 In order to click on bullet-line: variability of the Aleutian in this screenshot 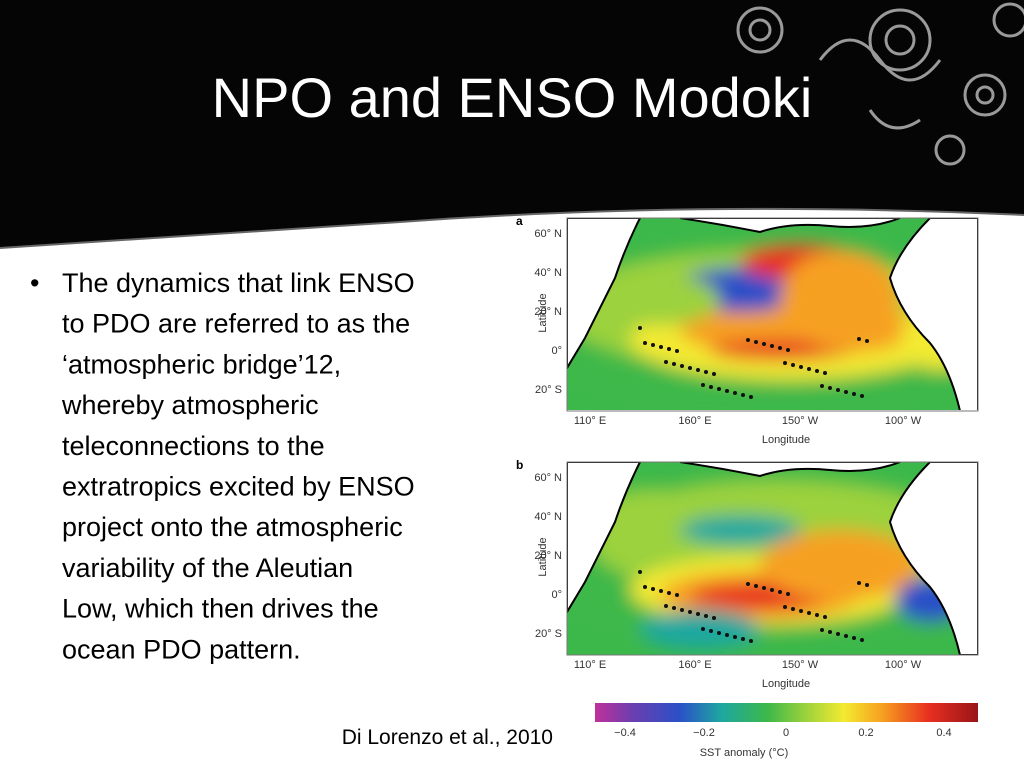, I will do `click(207, 568)`.